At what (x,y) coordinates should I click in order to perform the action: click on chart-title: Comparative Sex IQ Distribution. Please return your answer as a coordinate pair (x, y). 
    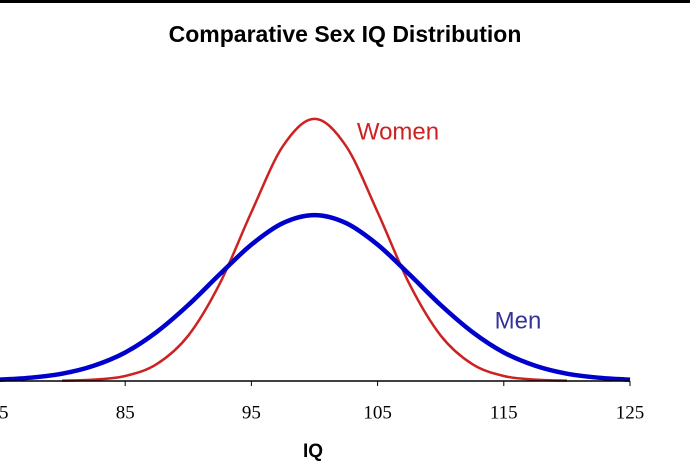
    Looking at the image, I should click on (345, 34).